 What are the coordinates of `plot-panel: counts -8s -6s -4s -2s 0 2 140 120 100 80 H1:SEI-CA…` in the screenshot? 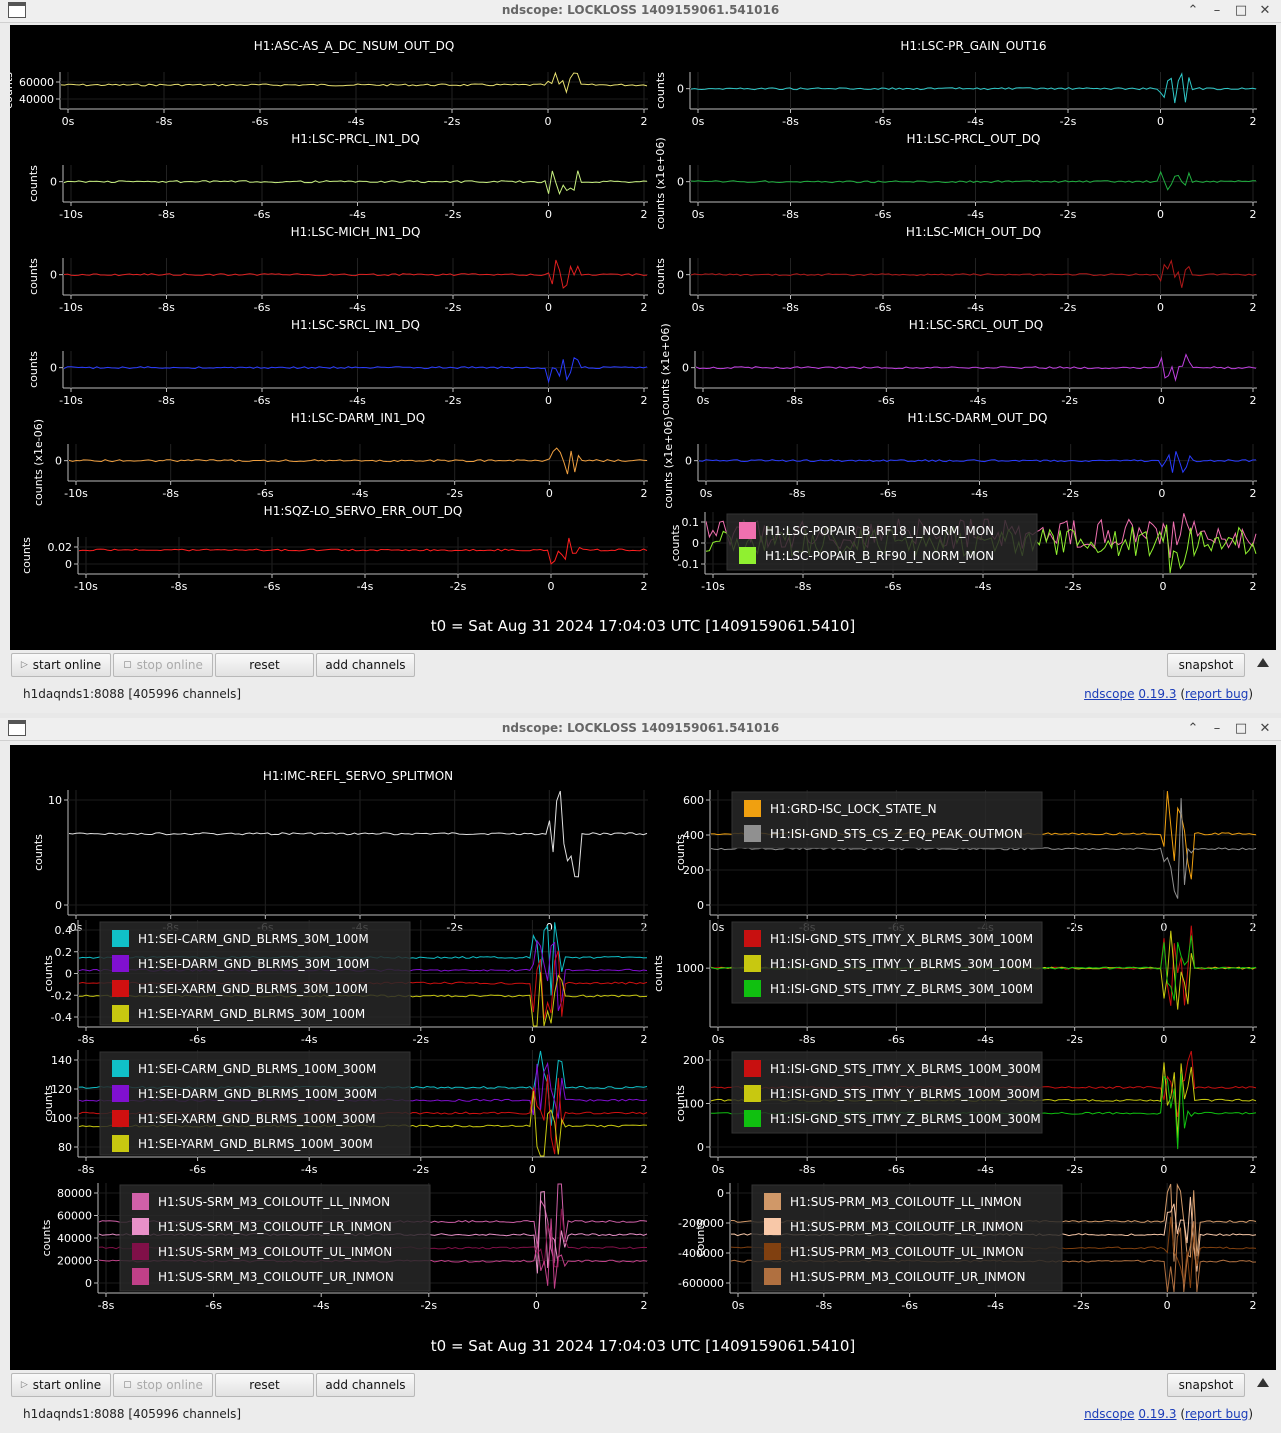 It's located at (345, 1113).